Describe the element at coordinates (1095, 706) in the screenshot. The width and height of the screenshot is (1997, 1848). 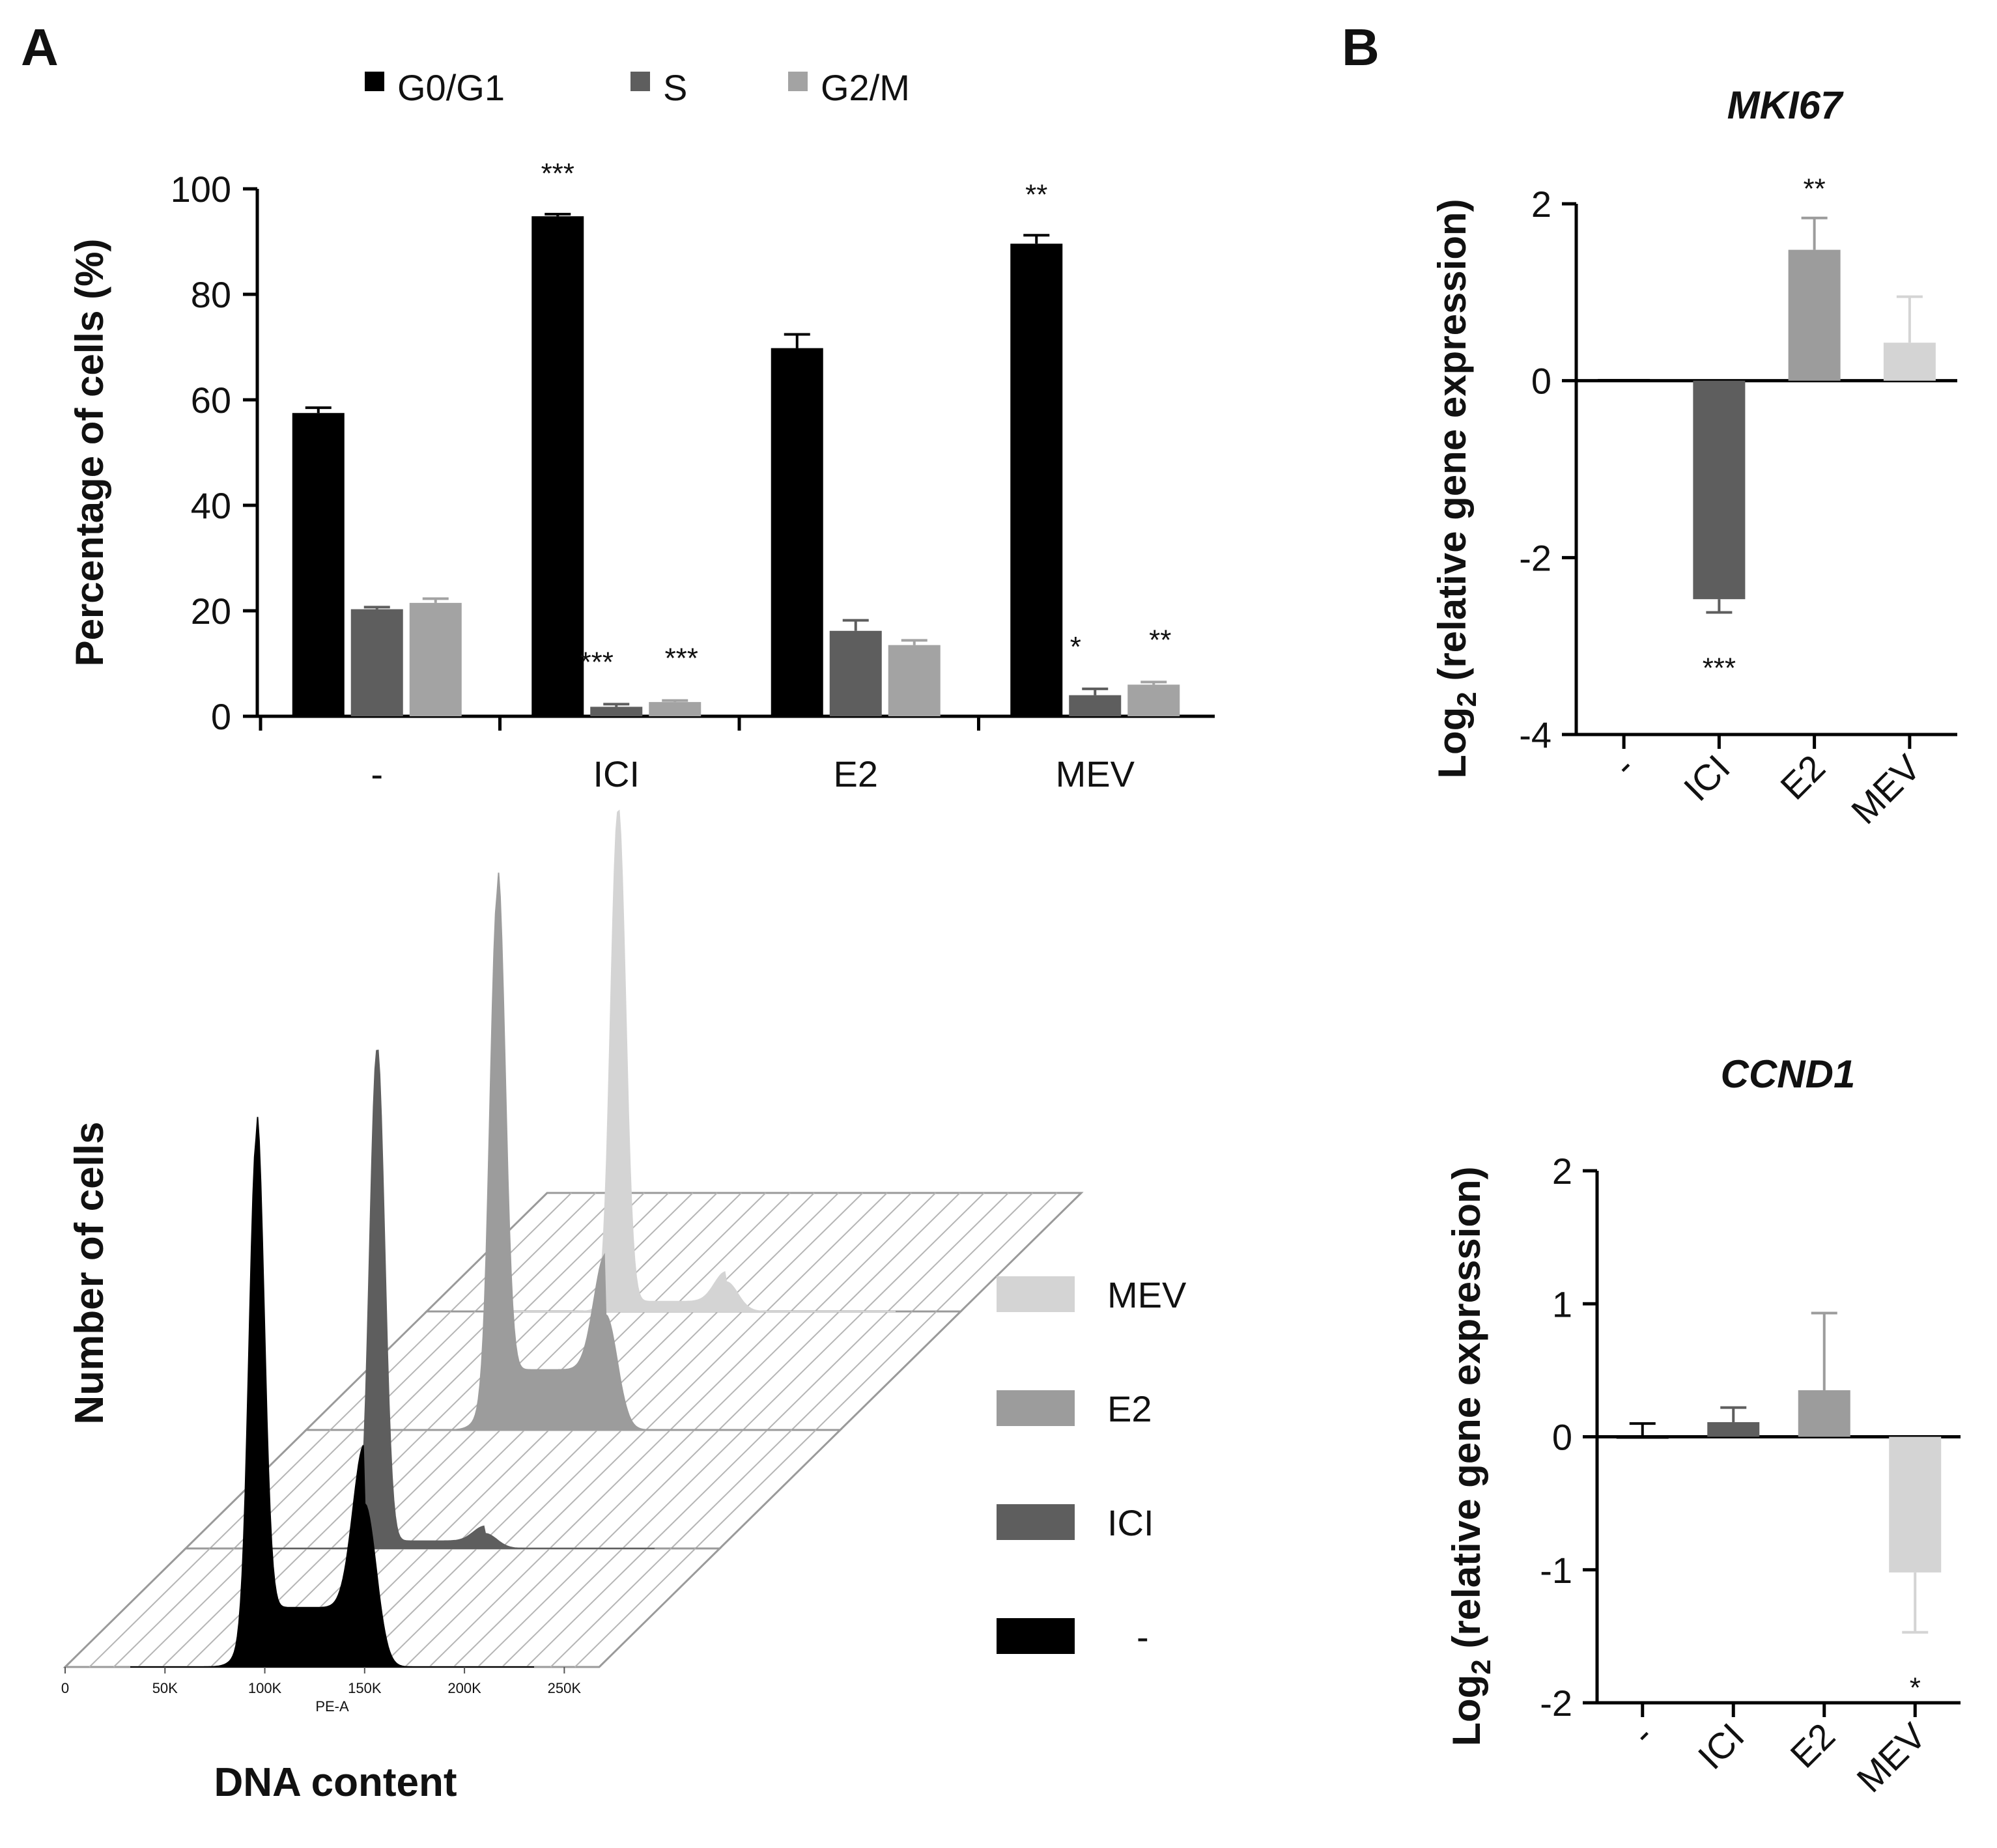
I see `bar-s-mev` at that location.